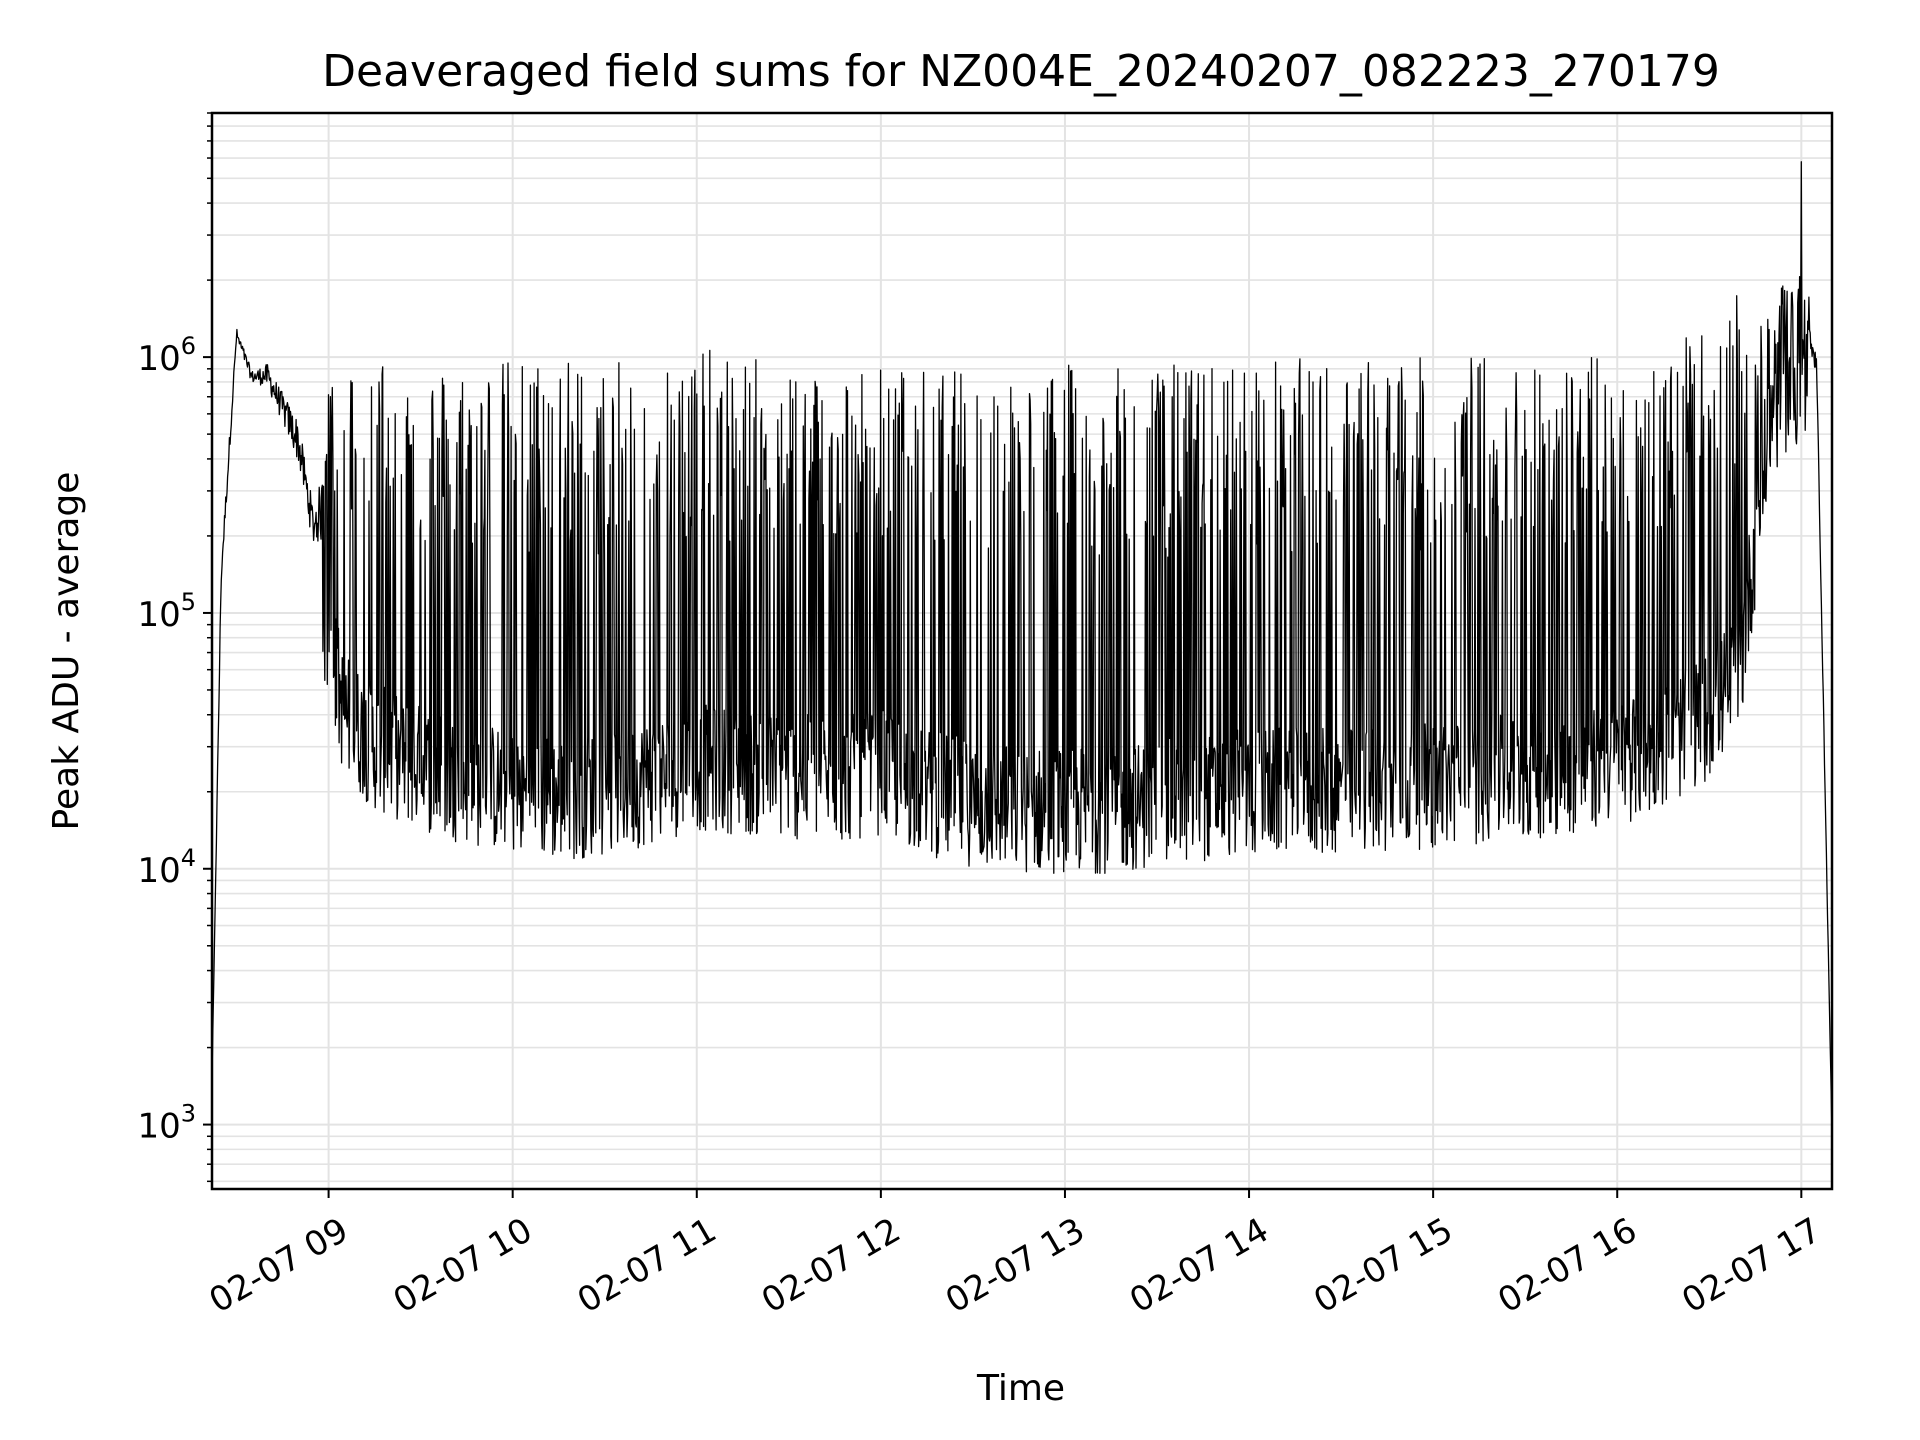  Describe the element at coordinates (66, 651) in the screenshot. I see `y-axis-label: Peak ADU - average` at that location.